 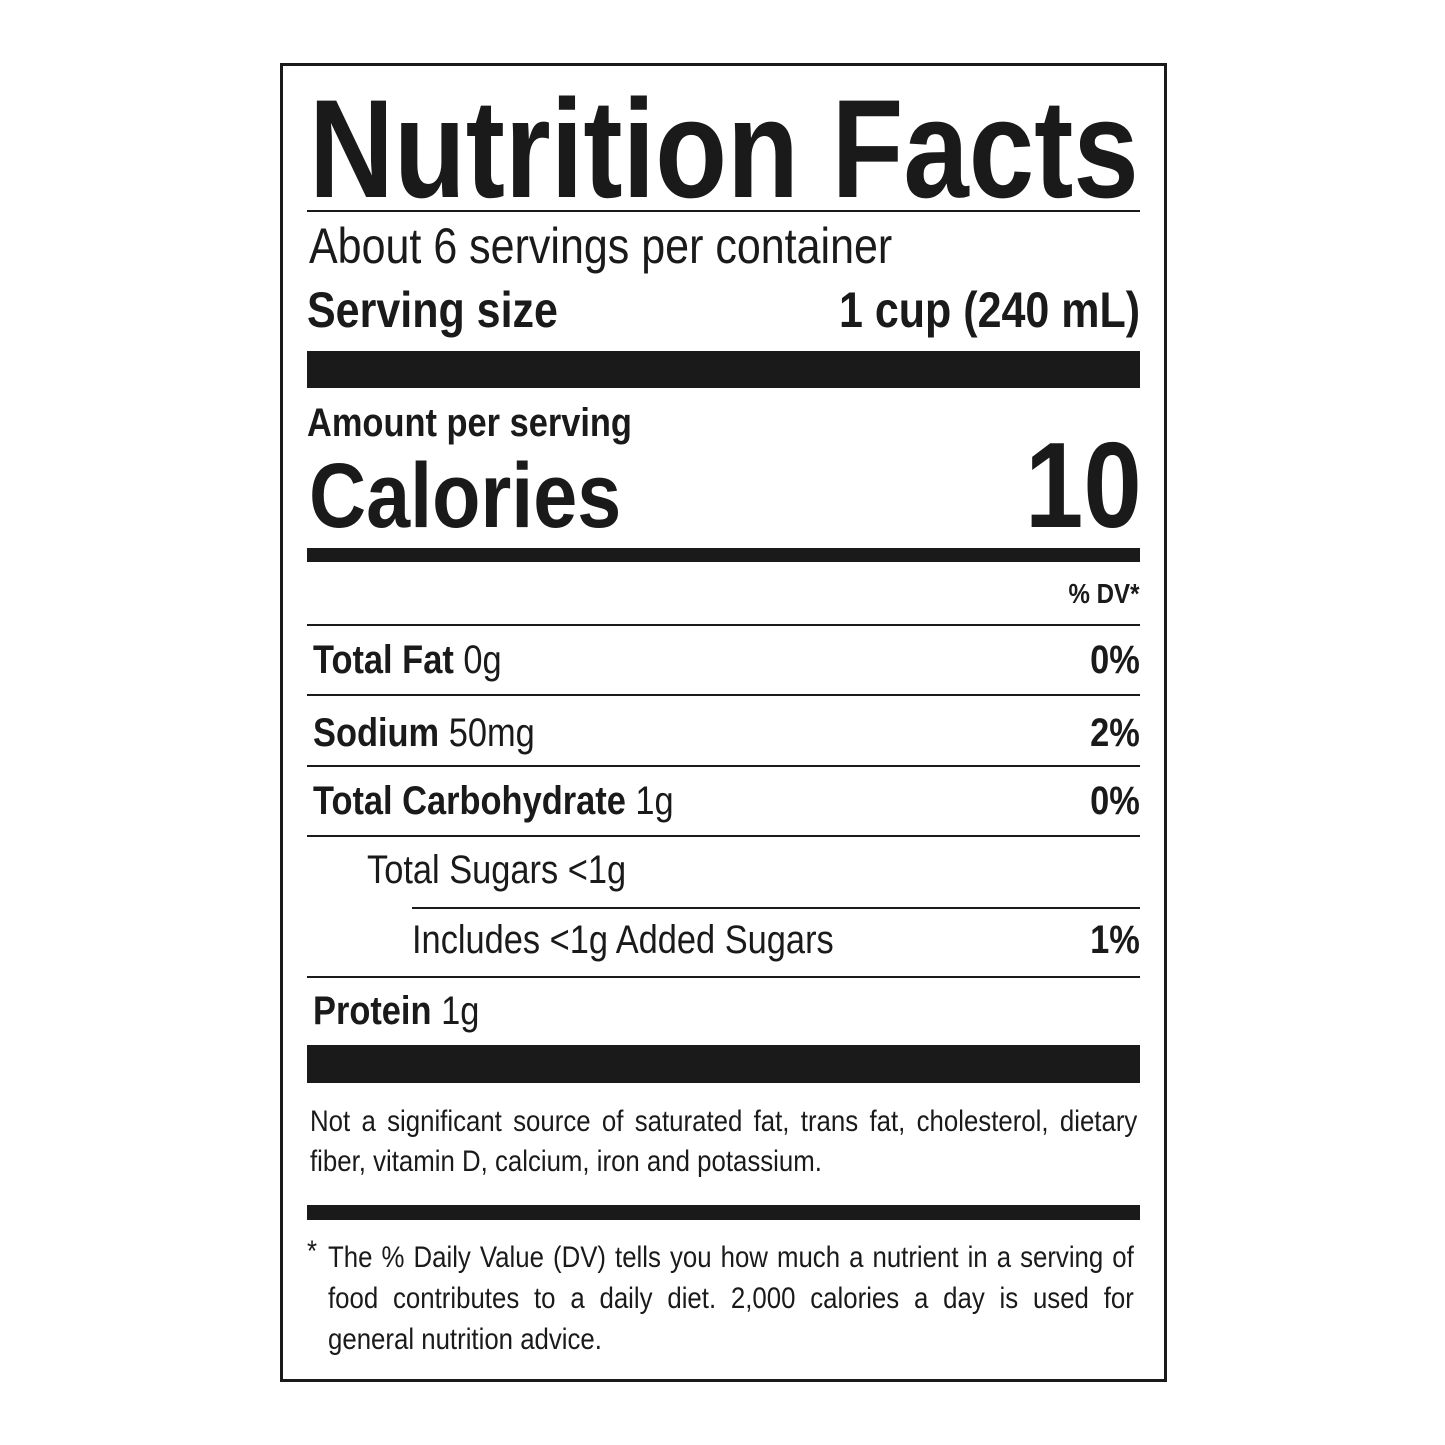 I want to click on footnote-star: *, so click(x=312, y=1251).